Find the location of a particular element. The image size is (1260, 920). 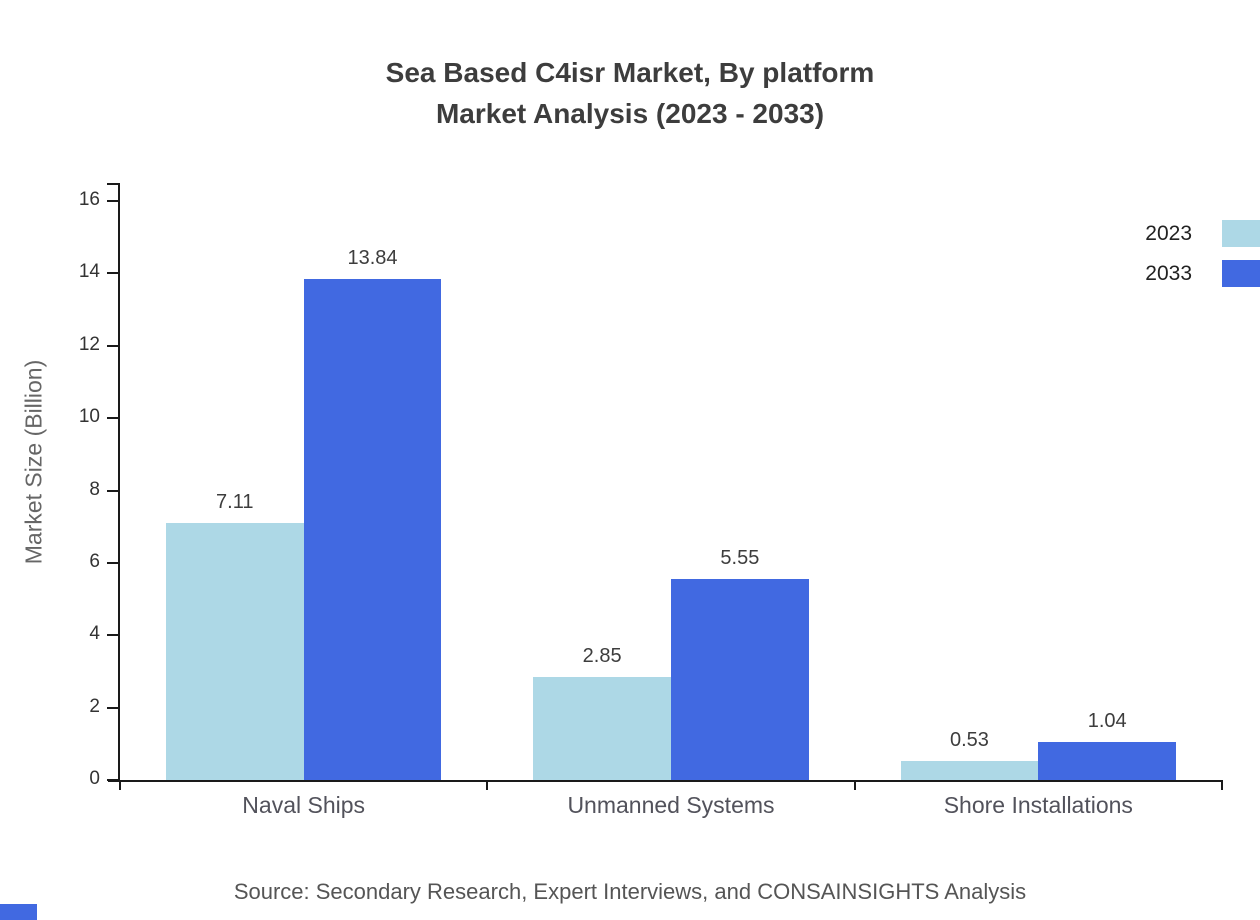

bar-value-label: 0.53 is located at coordinates (969, 739).